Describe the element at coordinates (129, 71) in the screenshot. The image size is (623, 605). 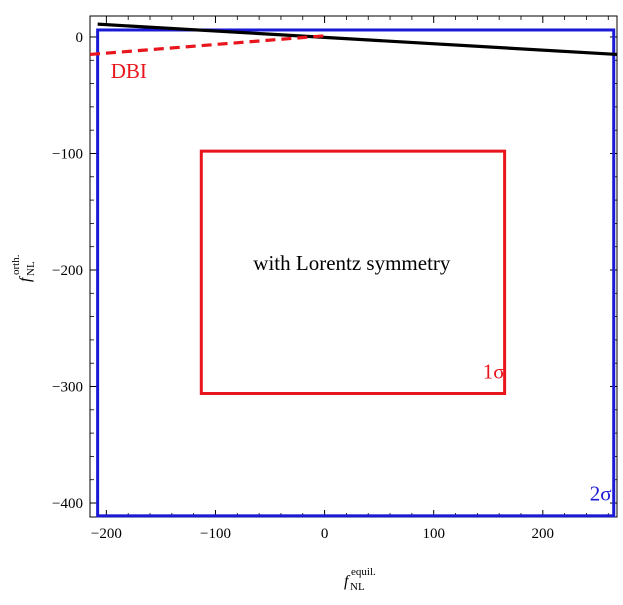
I see `dbi-label: DBI` at that location.